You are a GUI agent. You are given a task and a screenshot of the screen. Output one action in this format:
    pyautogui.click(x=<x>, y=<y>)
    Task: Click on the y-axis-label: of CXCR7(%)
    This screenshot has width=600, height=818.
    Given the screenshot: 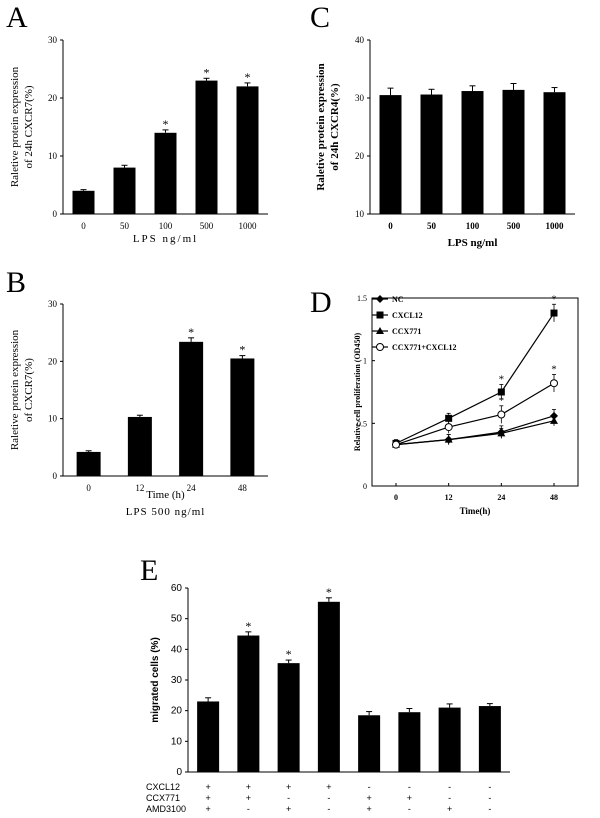 What is the action you would take?
    pyautogui.click(x=29, y=390)
    